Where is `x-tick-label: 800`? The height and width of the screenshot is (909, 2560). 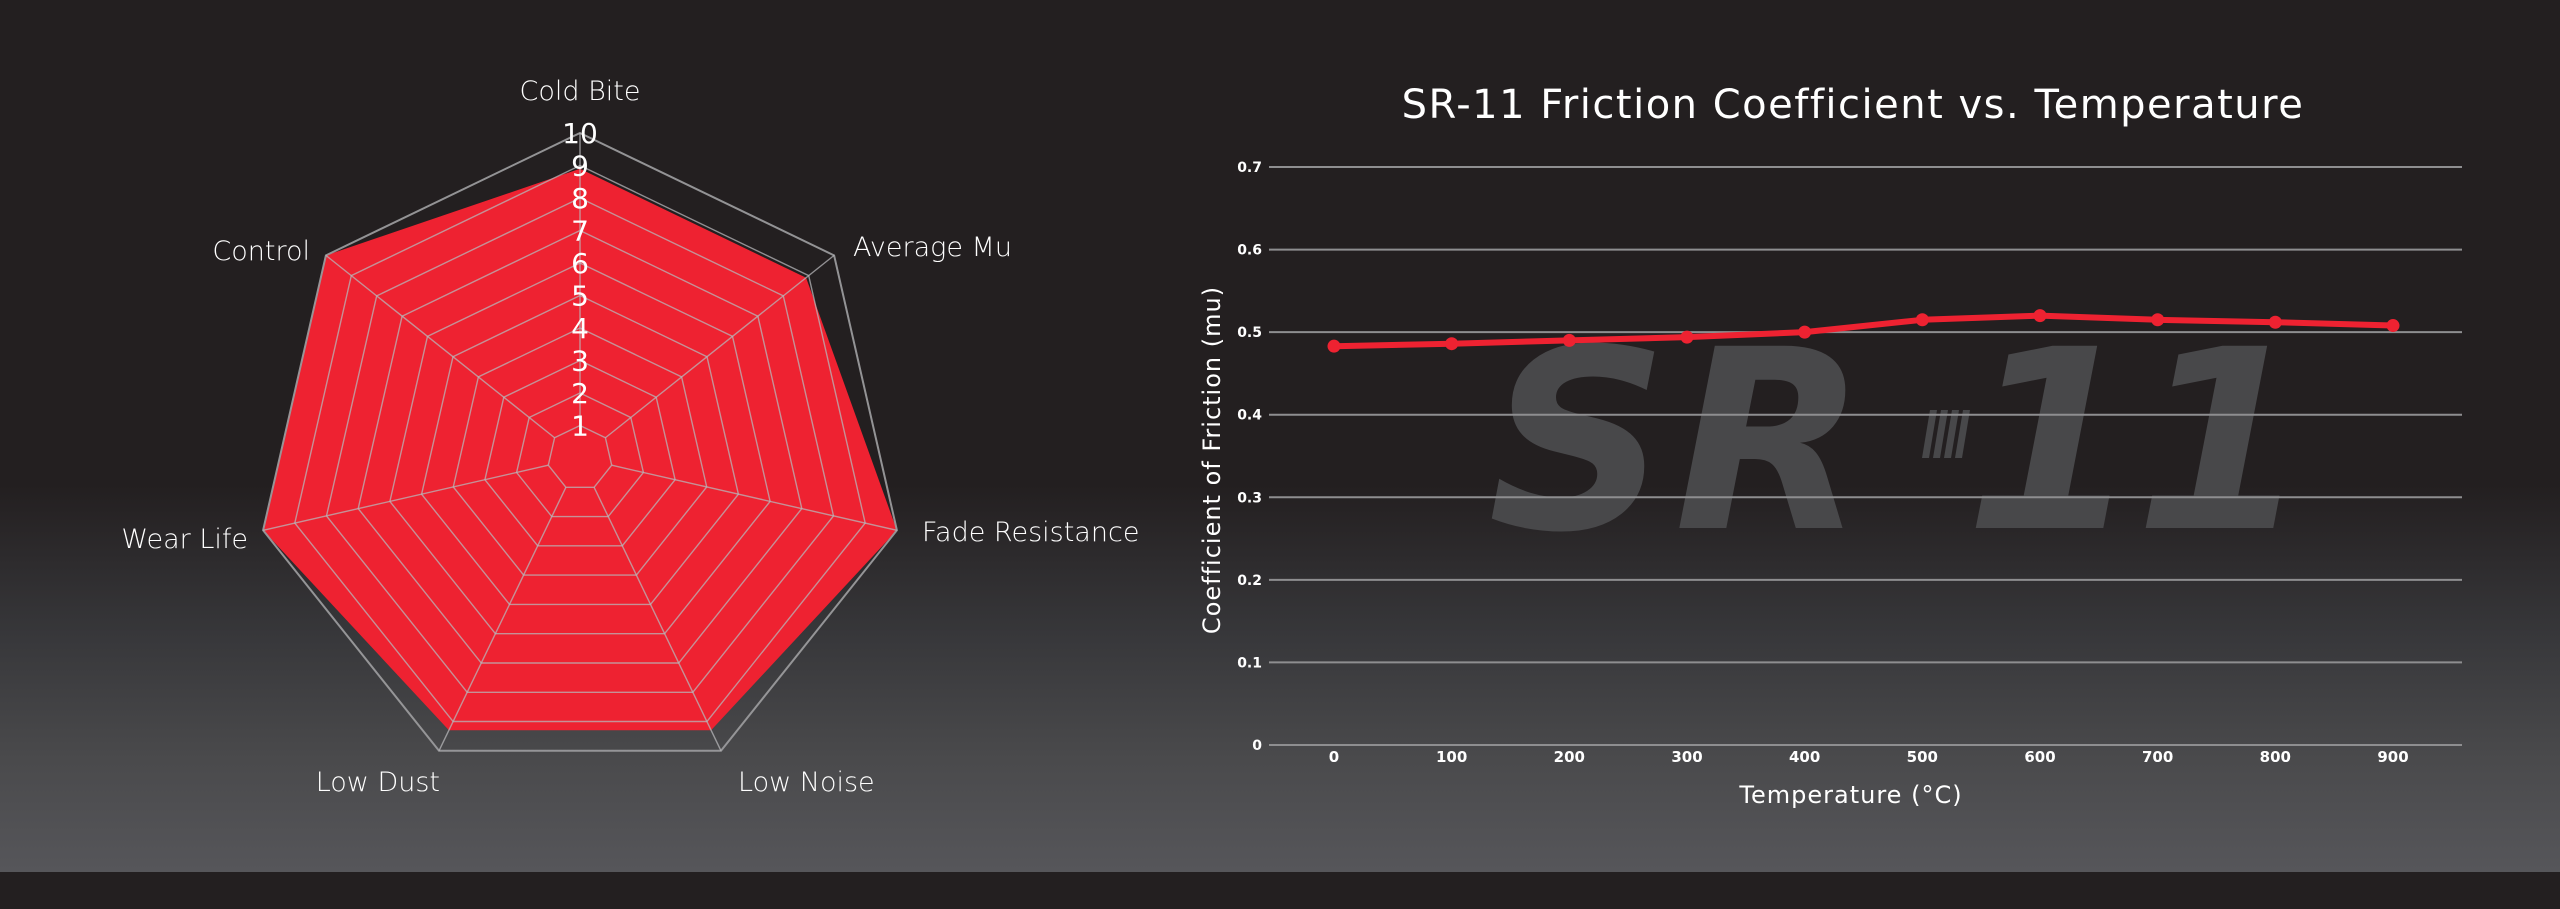
x-tick-label: 800 is located at coordinates (2275, 757).